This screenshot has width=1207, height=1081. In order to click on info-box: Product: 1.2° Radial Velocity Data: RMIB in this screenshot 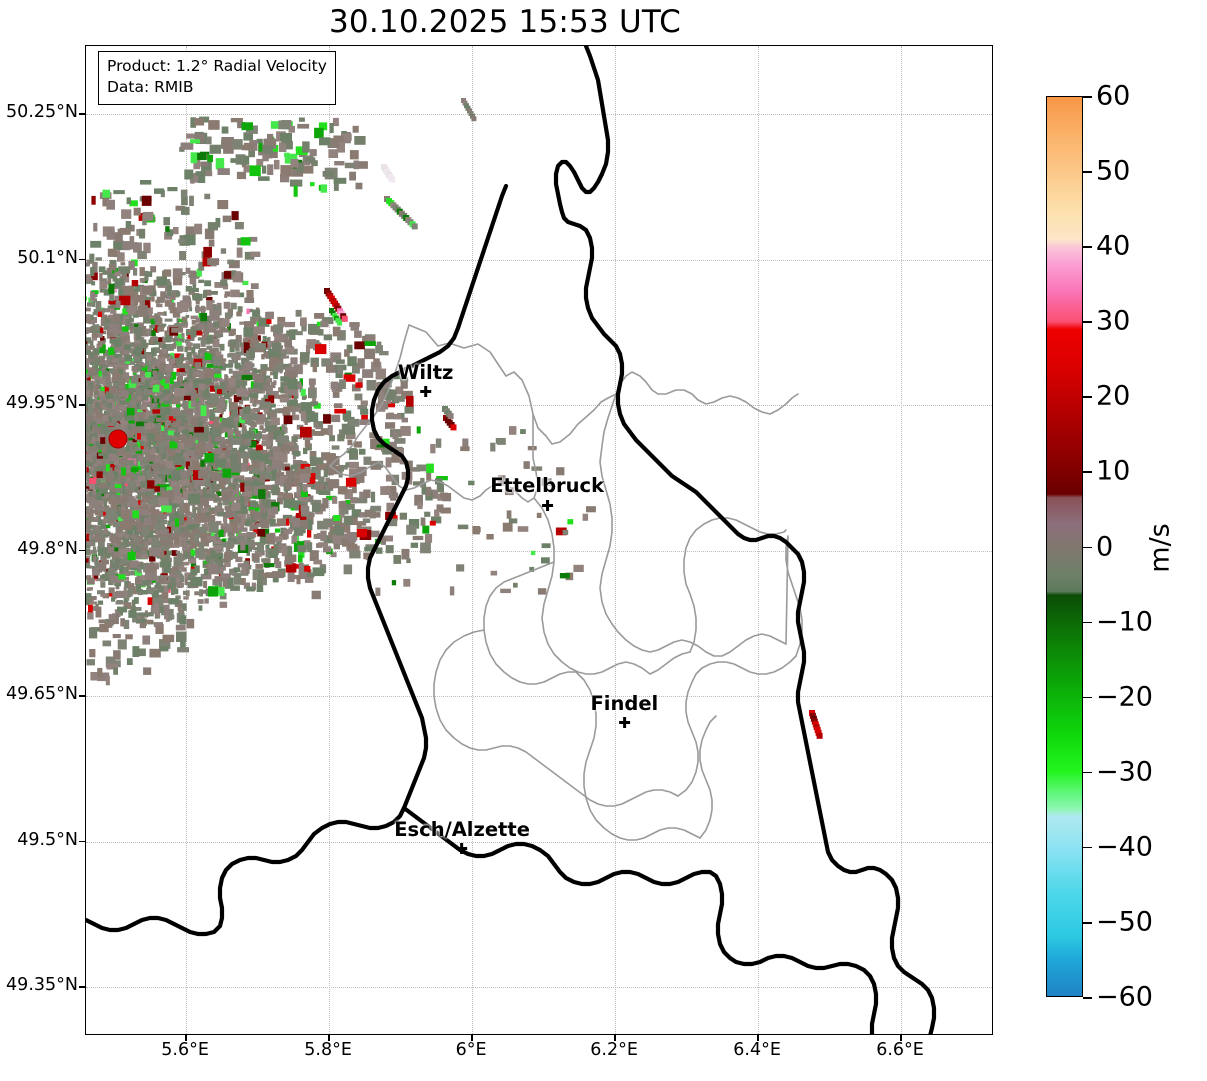, I will do `click(217, 78)`.